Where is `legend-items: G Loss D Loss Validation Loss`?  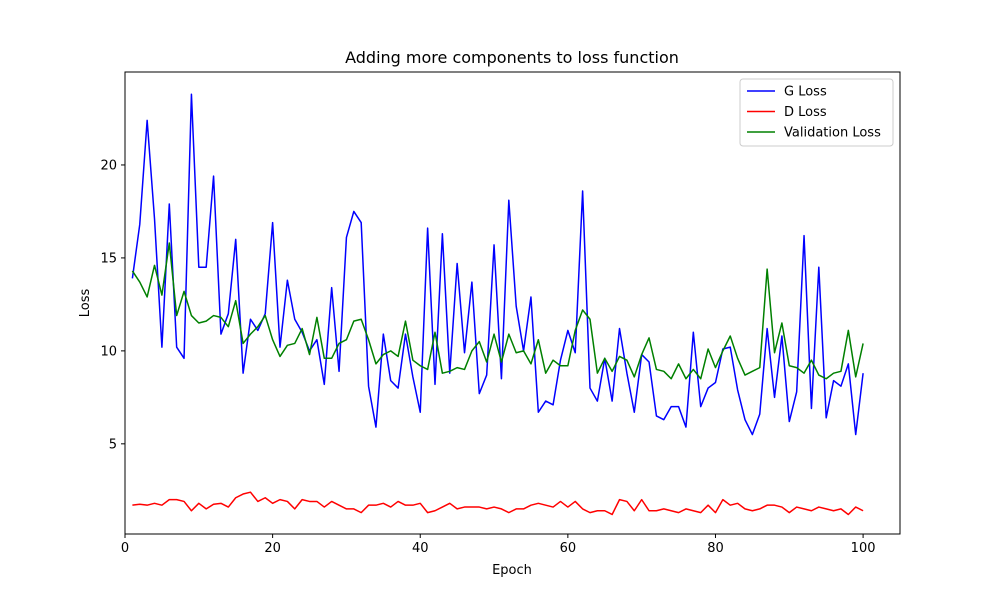
legend-items: G Loss D Loss Validation Loss is located at coordinates (814, 113).